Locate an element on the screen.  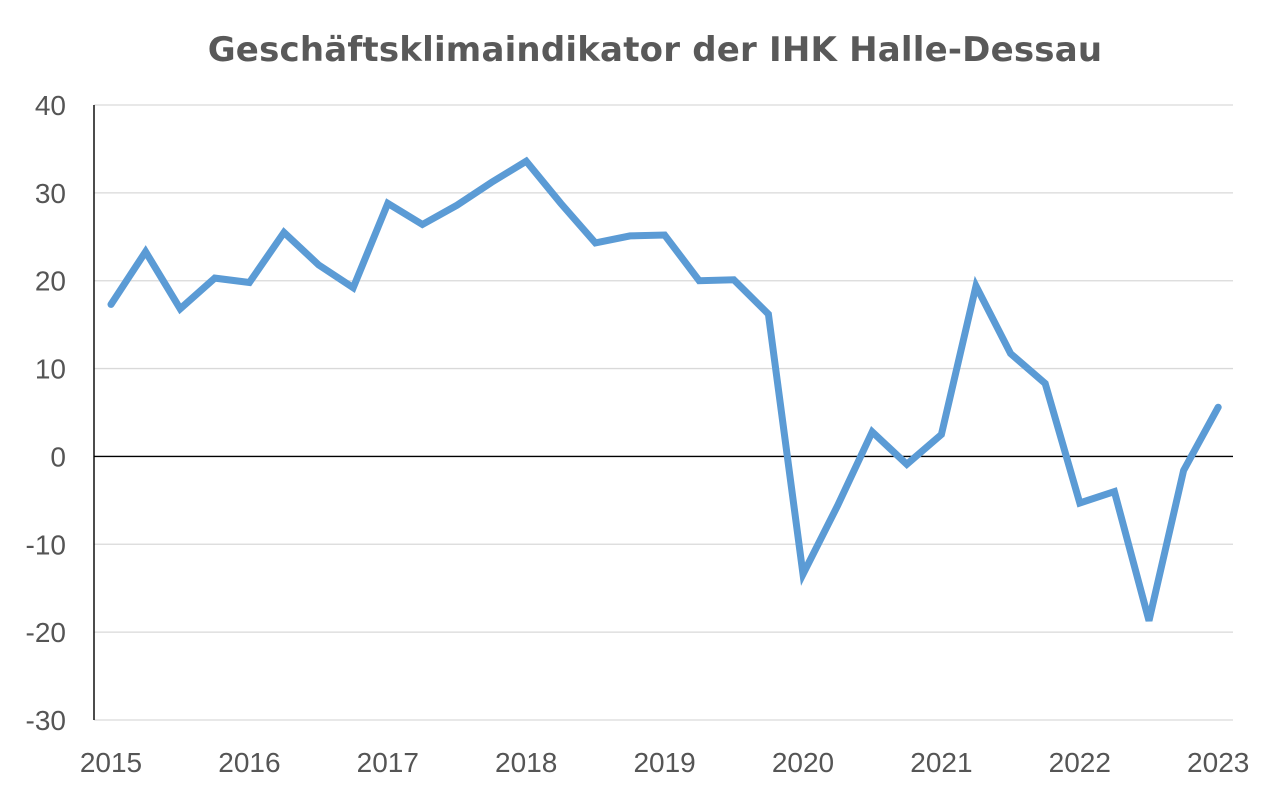
y-tick-label: 40 is located at coordinates (50, 105).